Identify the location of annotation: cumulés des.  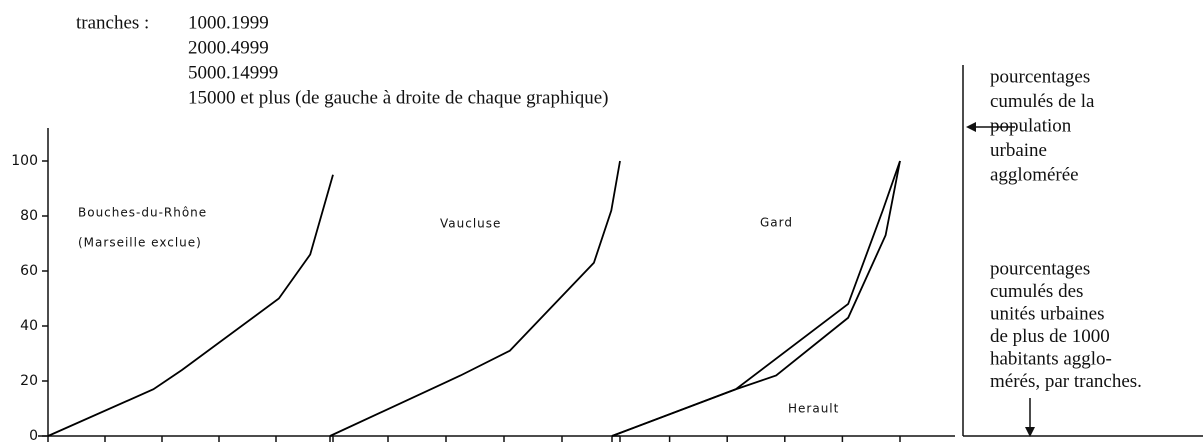
(1036, 291).